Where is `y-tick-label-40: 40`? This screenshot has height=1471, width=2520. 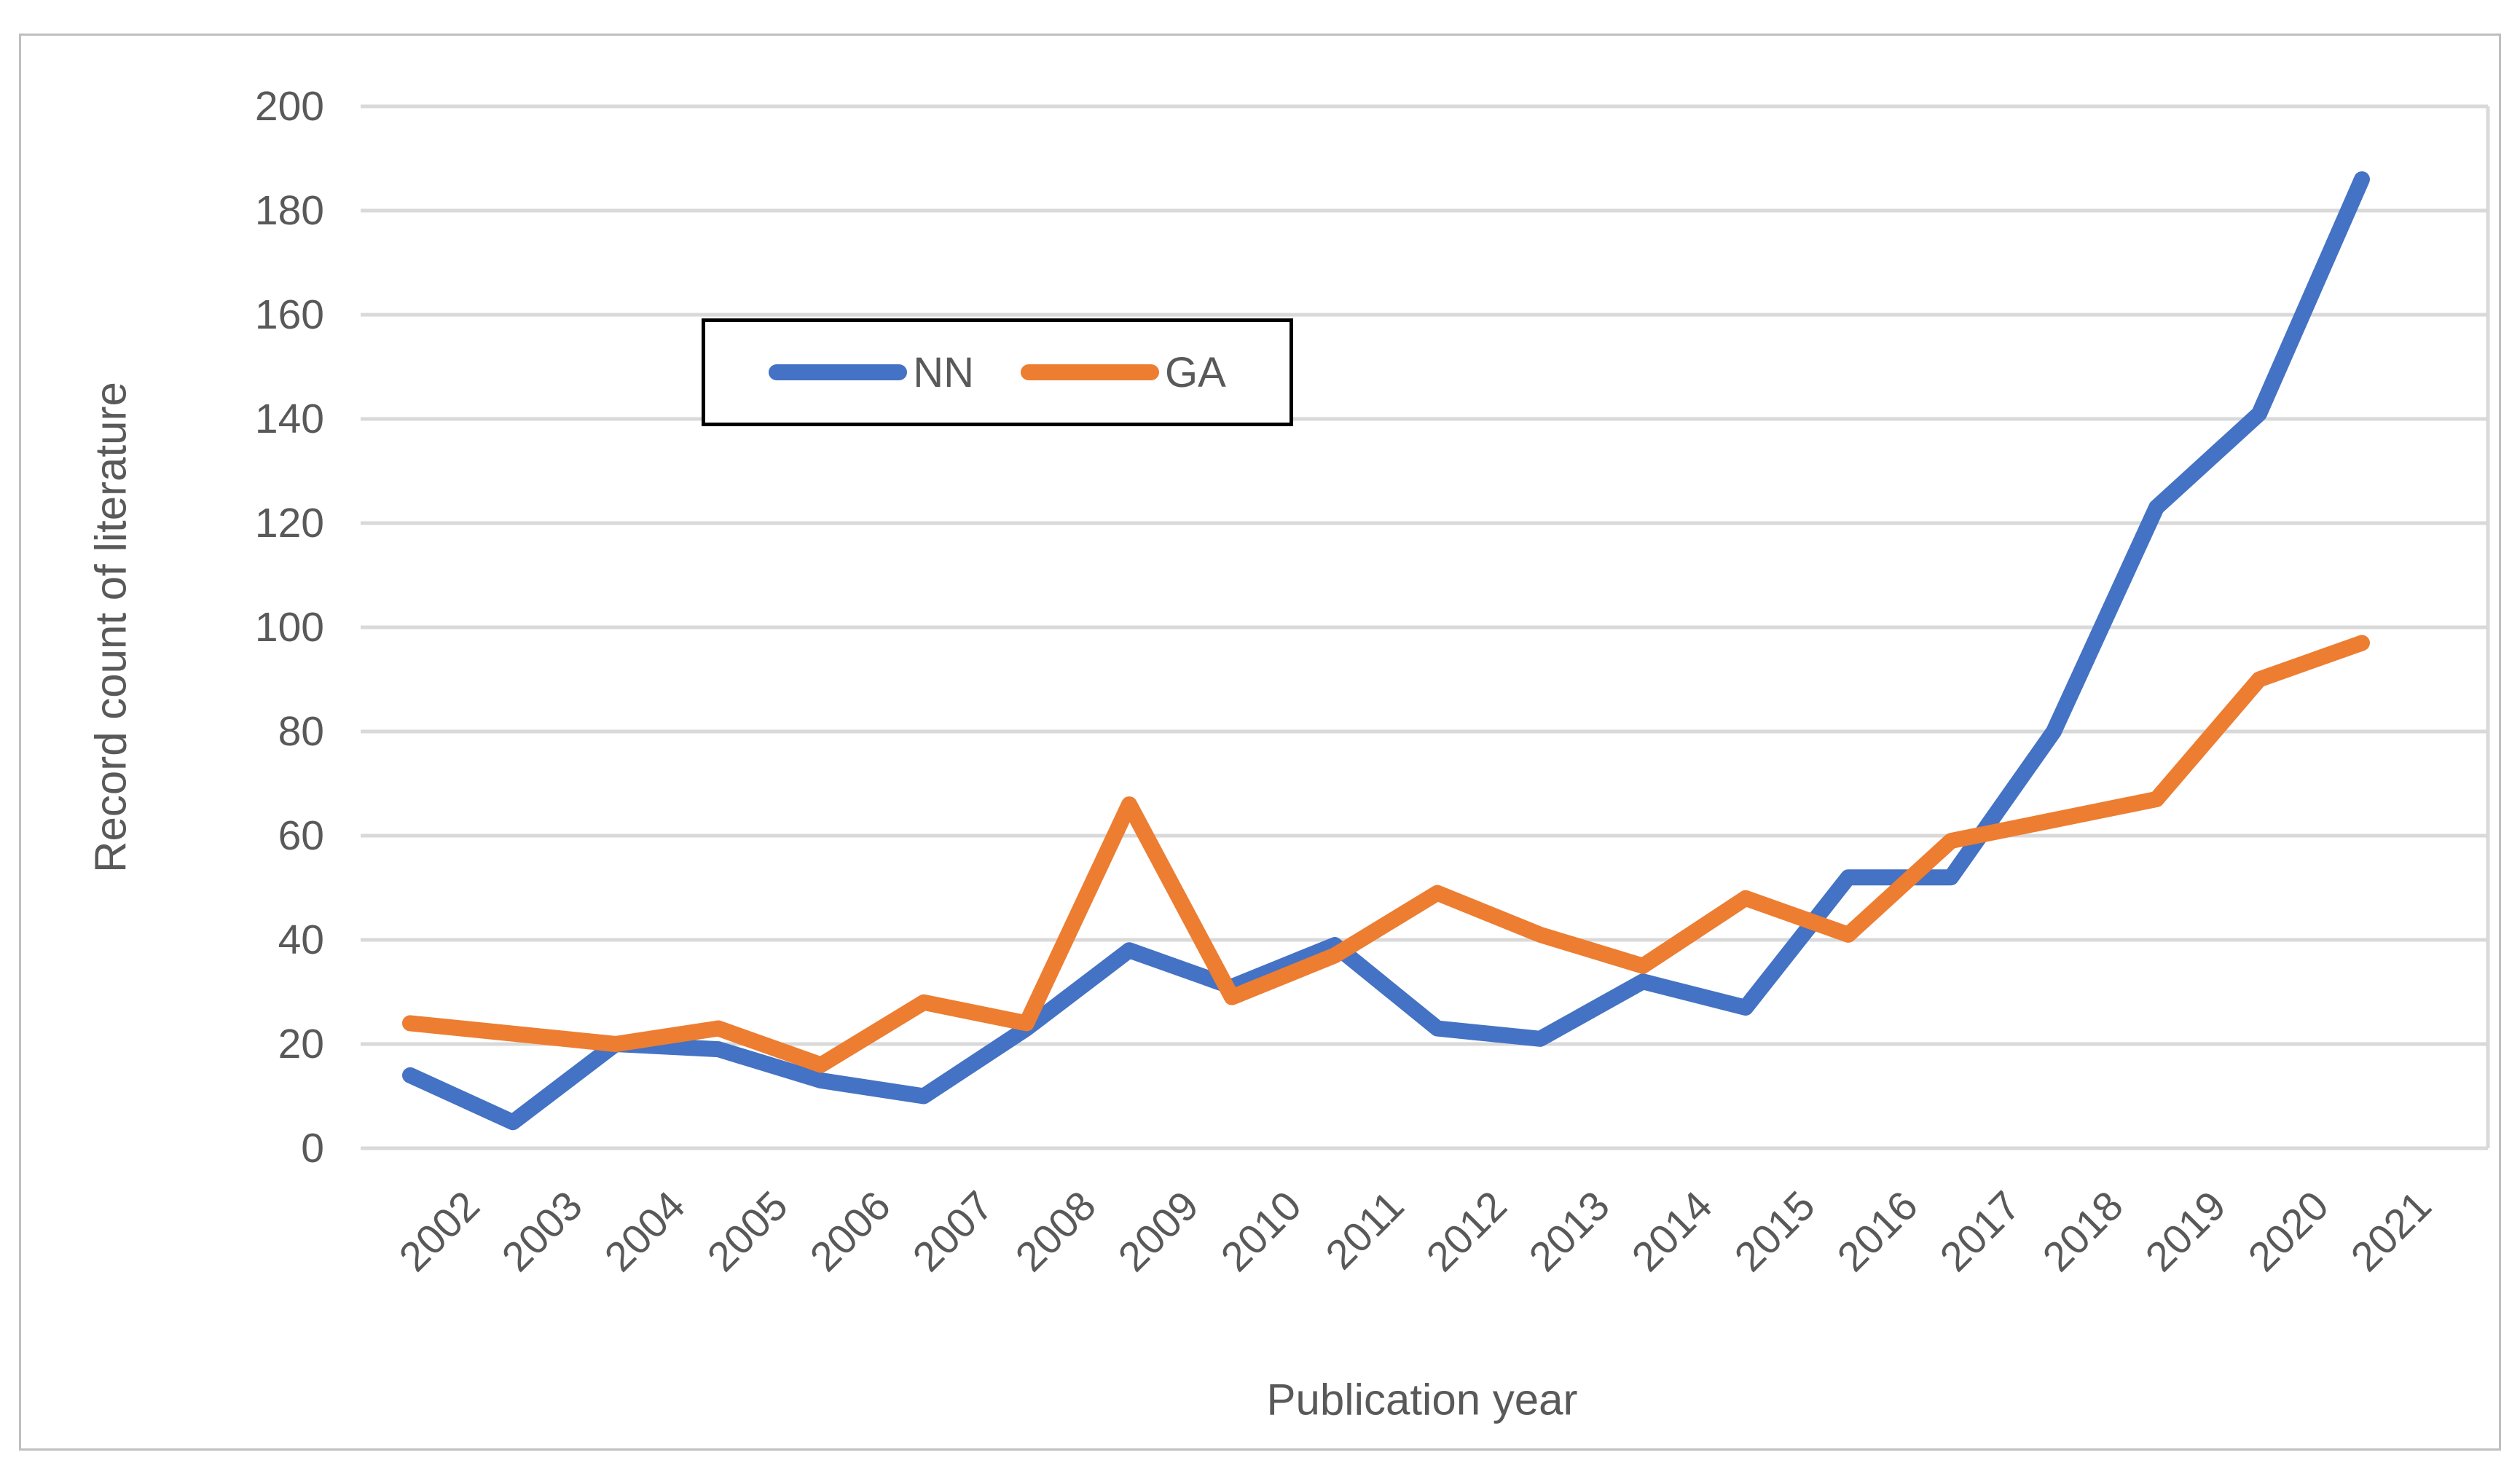
y-tick-label-40: 40 is located at coordinates (301, 940).